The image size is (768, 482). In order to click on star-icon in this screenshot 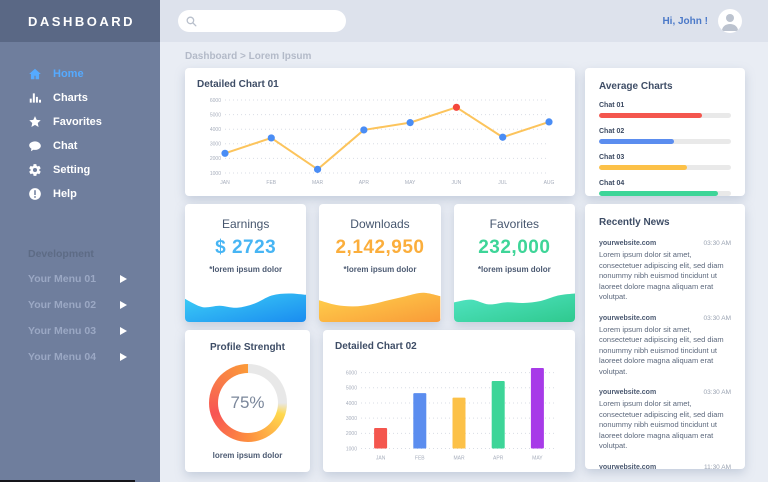, I will do `click(35, 122)`.